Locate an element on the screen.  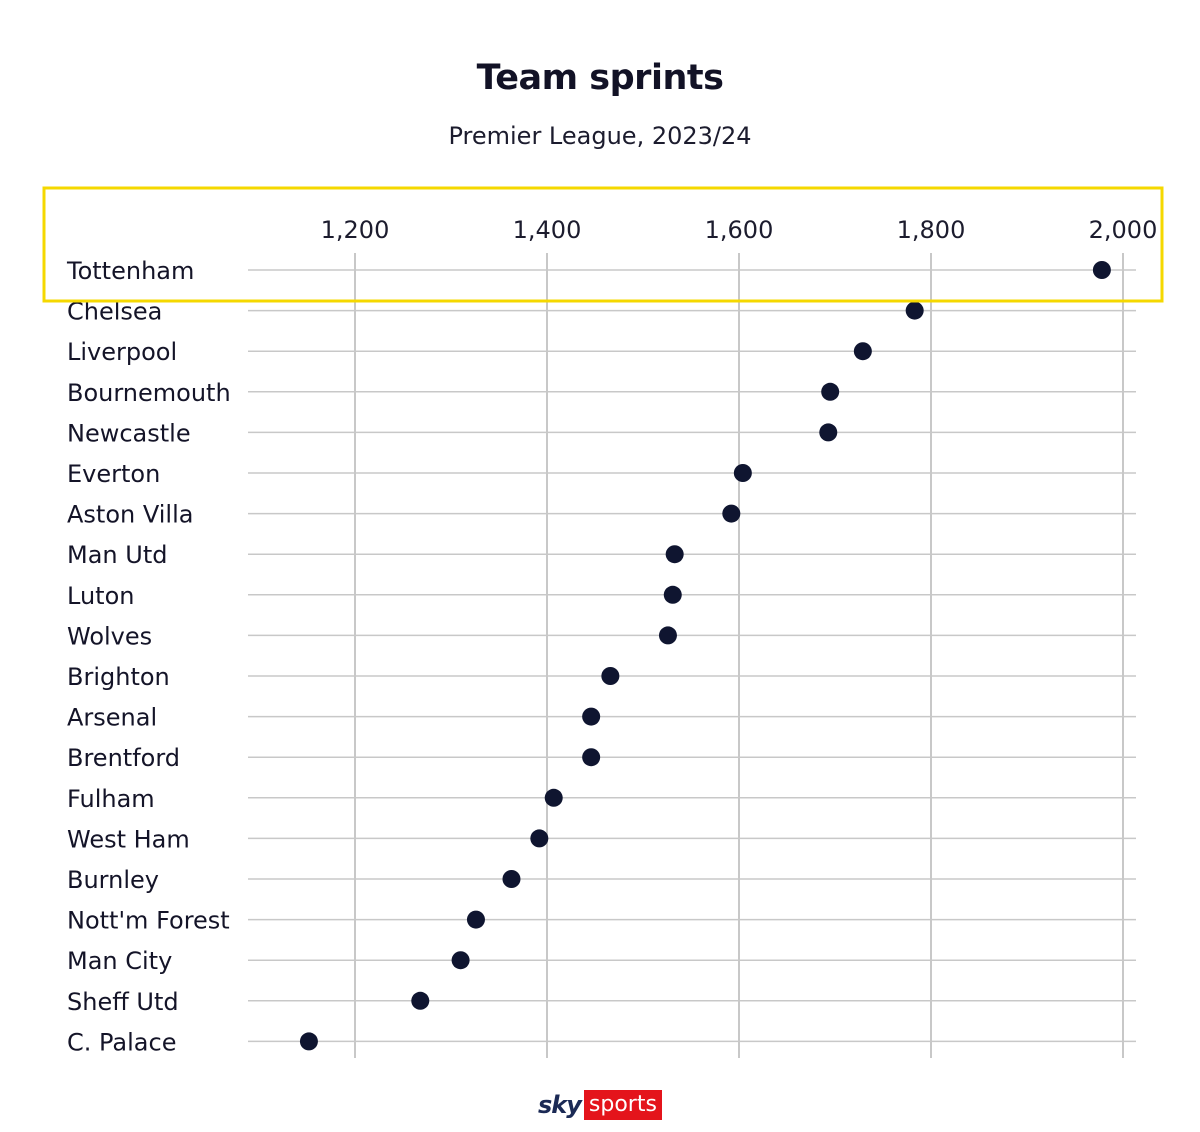
sky-sports-logo: sky sports is located at coordinates (600, 1105).